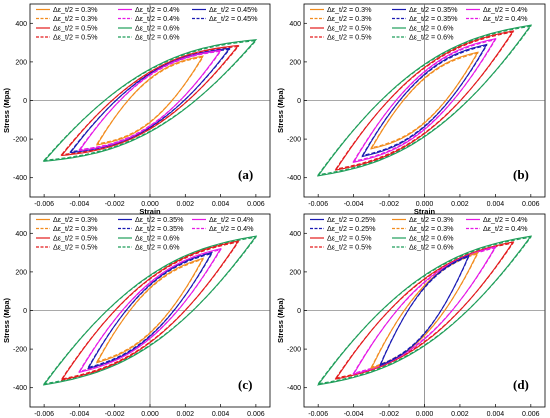 The height and width of the screenshot is (418, 550). Describe the element at coordinates (150, 211) in the screenshot. I see `x-axis-label: Strain` at that location.